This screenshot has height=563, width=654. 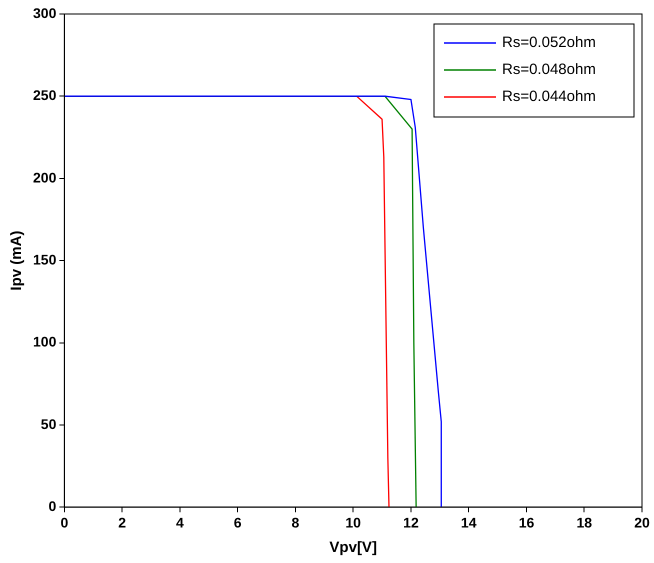 What do you see at coordinates (549, 43) in the screenshot?
I see `legend-label: Rs=0.052ohm` at bounding box center [549, 43].